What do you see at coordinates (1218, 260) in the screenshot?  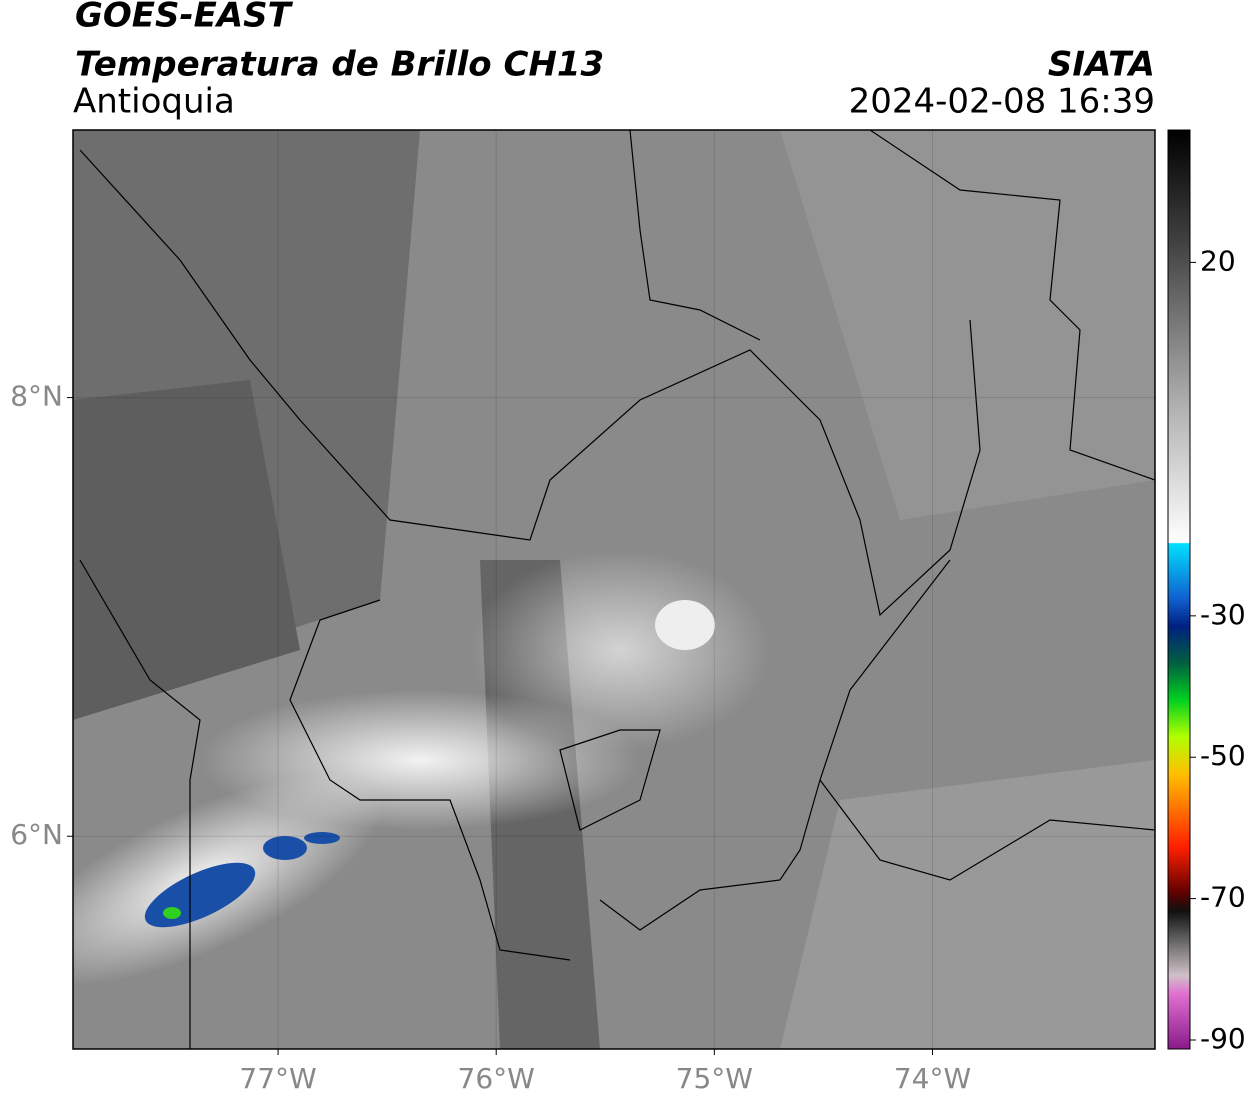 I see `colorbar-tick-label: 20` at bounding box center [1218, 260].